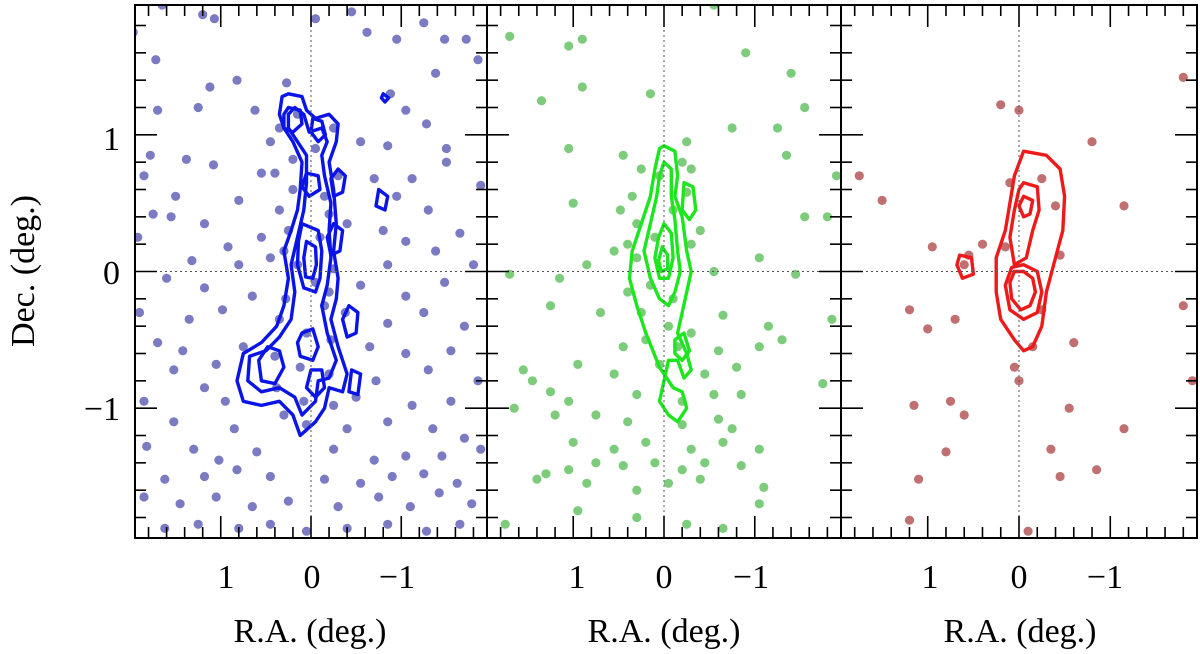 This screenshot has height=654, width=1200. What do you see at coordinates (397, 577) in the screenshot?
I see `blue-x-tick-label-neg1: −1` at bounding box center [397, 577].